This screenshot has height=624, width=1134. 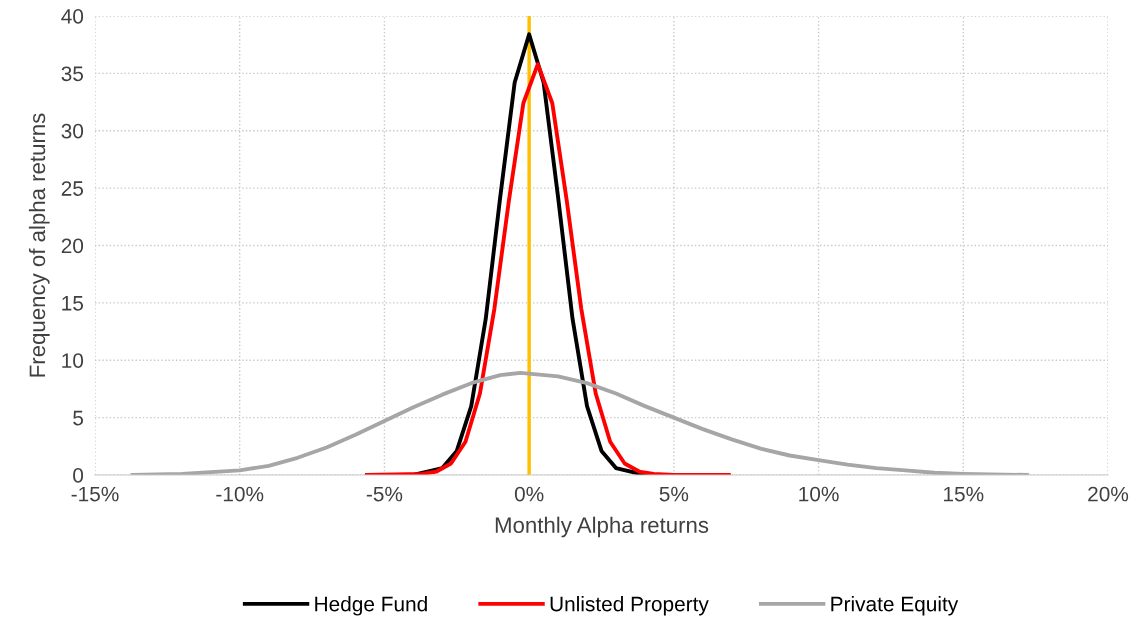 I want to click on legend-label: Private Equity, so click(x=895, y=606).